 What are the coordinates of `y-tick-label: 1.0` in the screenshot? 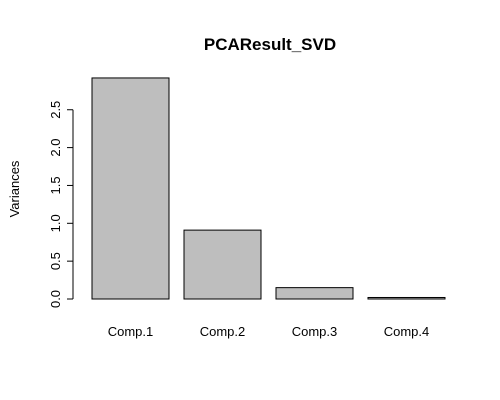 It's located at (55, 223).